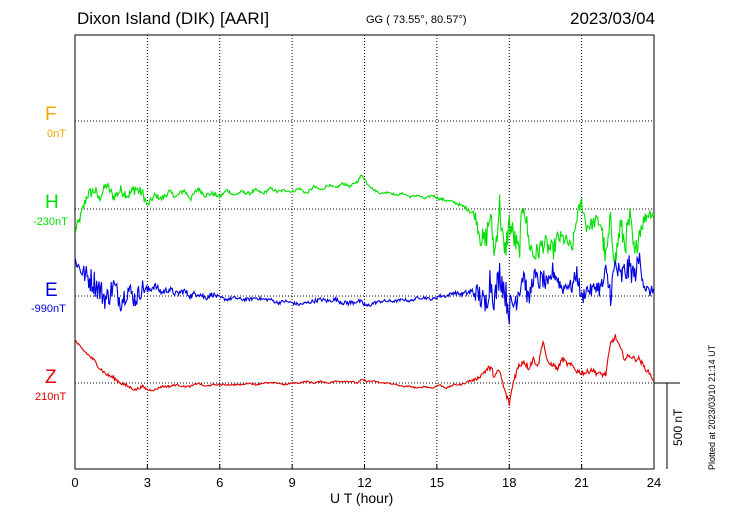 This screenshot has height=520, width=730. What do you see at coordinates (50, 222) in the screenshot?
I see `channel-h-baseline: -230nT` at bounding box center [50, 222].